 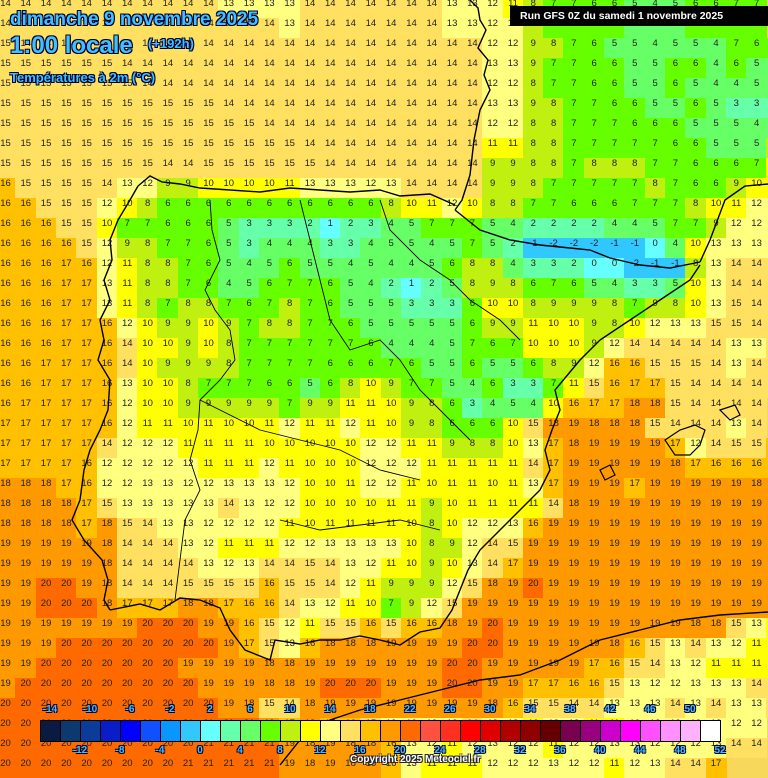 What do you see at coordinates (650, 709) in the screenshot?
I see `legend-tick-top: 46` at bounding box center [650, 709].